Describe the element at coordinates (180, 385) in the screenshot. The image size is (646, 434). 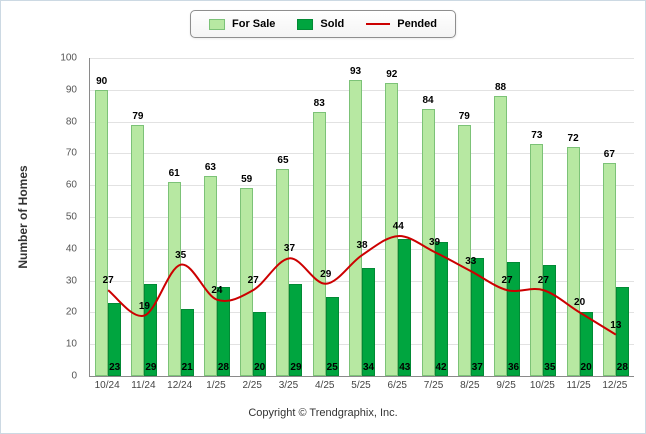
I see `x-tick-label: 12/24` at that location.